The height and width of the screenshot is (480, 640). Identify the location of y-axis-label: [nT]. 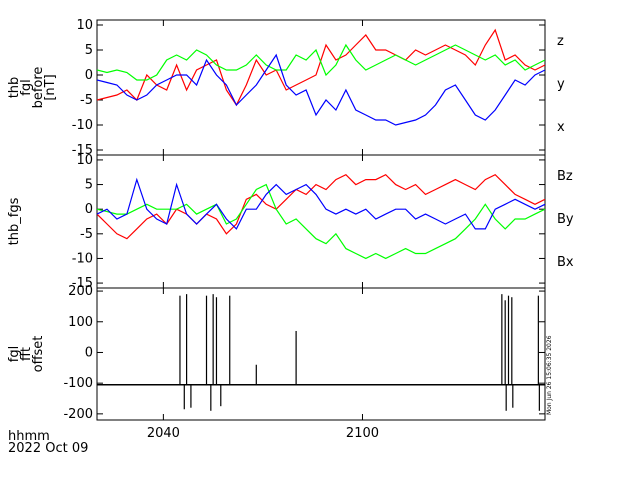
(50, 87).